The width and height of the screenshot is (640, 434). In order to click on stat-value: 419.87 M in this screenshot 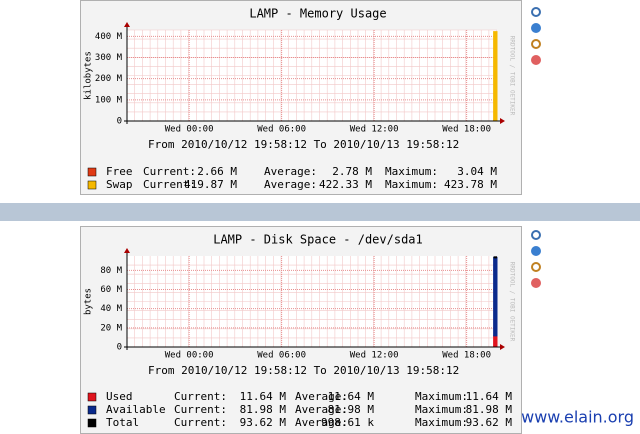, I will do `click(210, 184)`.